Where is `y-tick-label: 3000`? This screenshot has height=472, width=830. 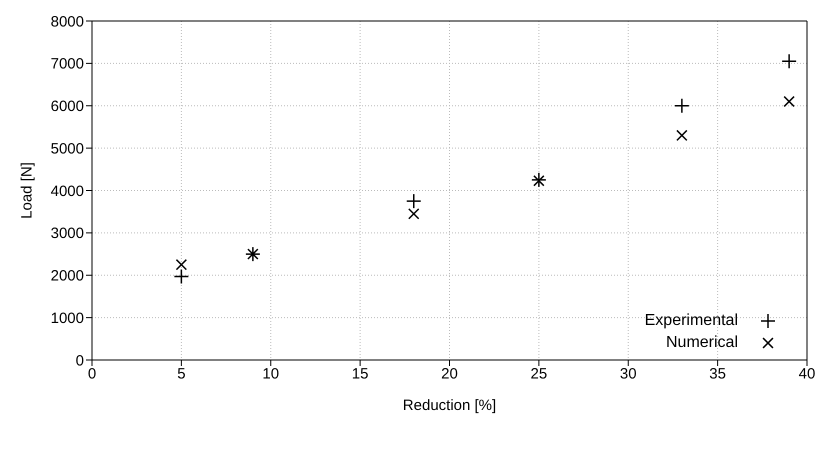
y-tick-label: 3000 is located at coordinates (67, 233).